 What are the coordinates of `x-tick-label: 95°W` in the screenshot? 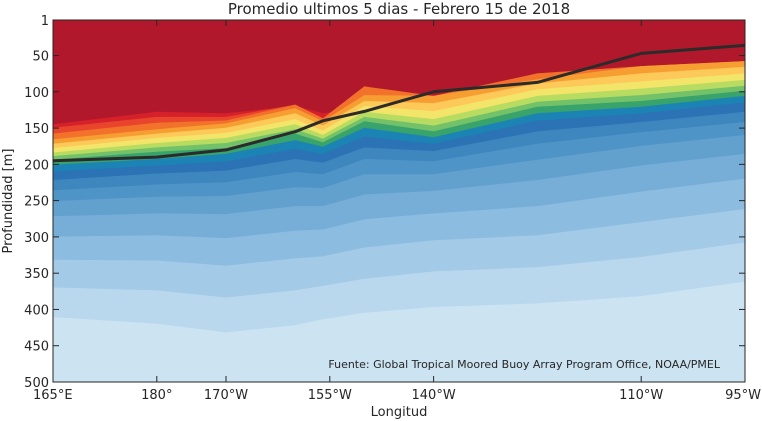 It's located at (743, 395).